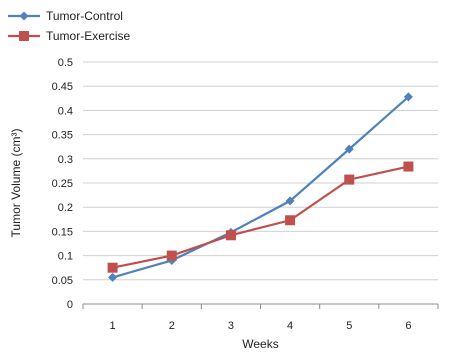  I want to click on y-axis-title: Tumor Volume (cm³), so click(16, 183).